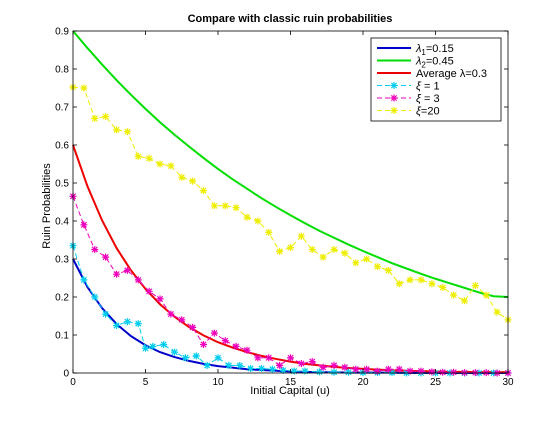 The image size is (560, 425). Describe the element at coordinates (62, 298) in the screenshot. I see `y-tick-label: 0.2` at that location.